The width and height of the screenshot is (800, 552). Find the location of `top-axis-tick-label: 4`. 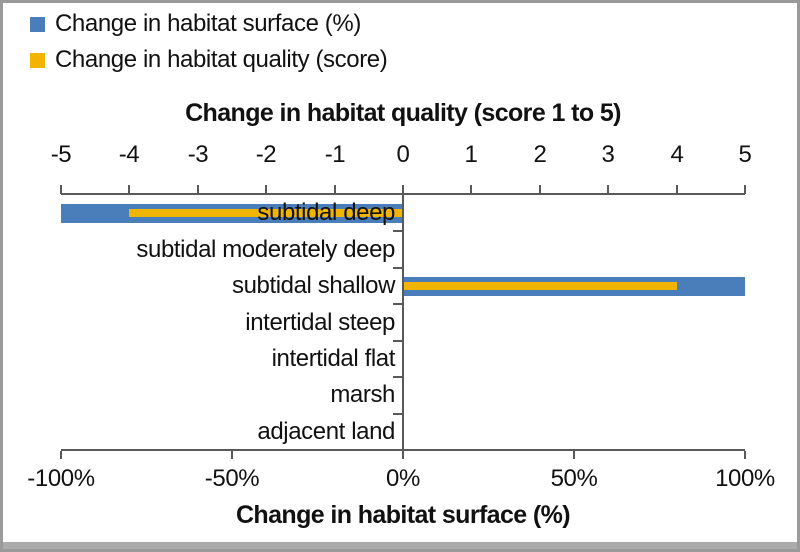

top-axis-tick-label: 4 is located at coordinates (677, 154).